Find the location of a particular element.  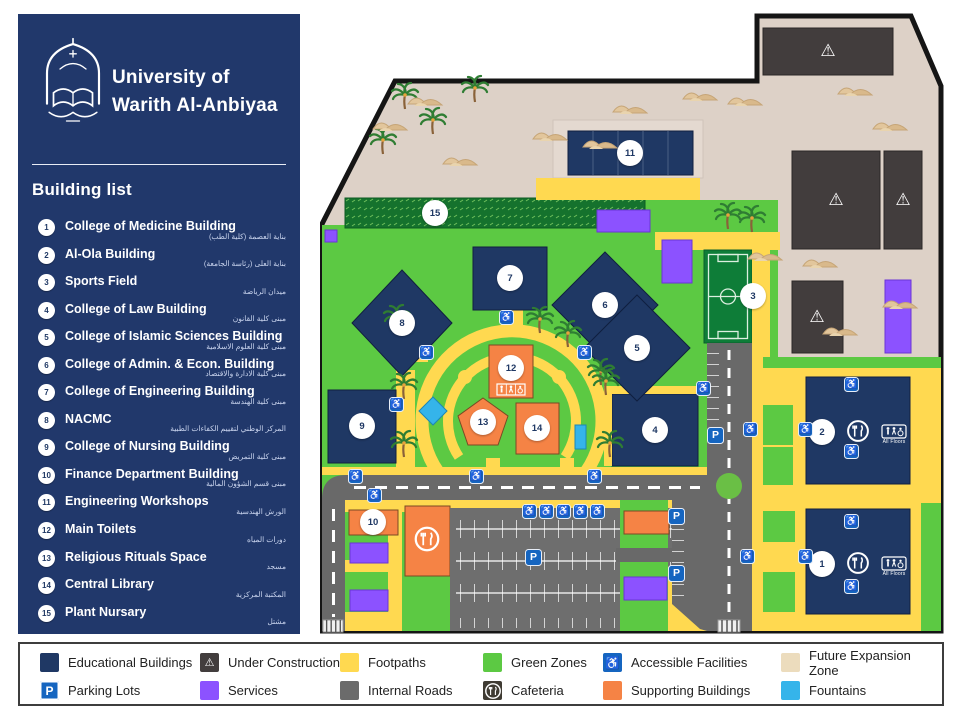

legend-label: Parking Lots is located at coordinates (104, 691).